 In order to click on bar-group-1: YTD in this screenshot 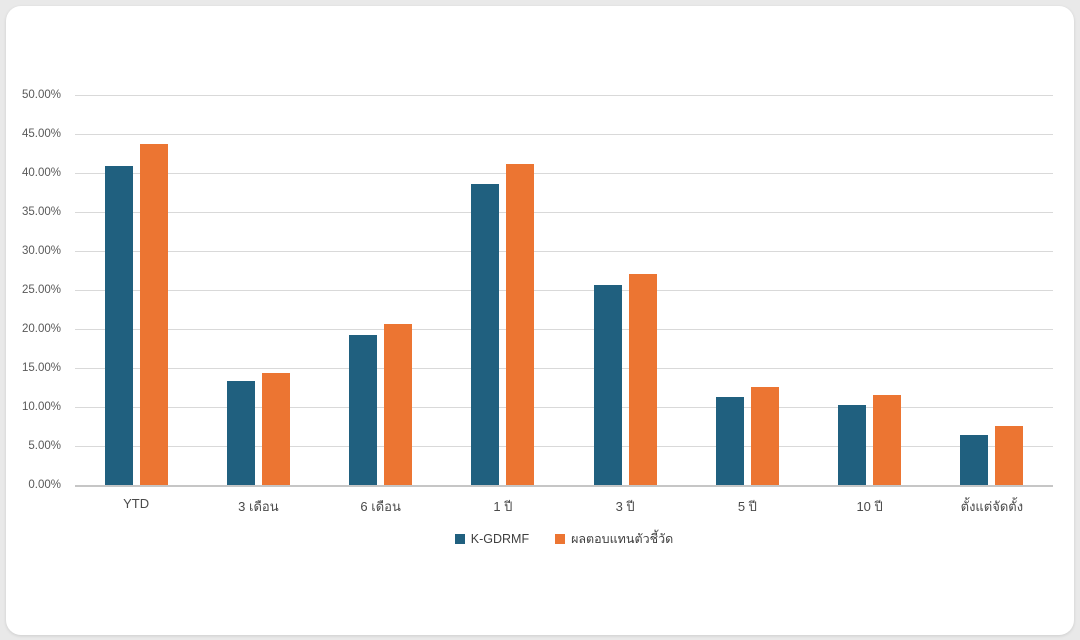, I will do `click(136, 303)`.